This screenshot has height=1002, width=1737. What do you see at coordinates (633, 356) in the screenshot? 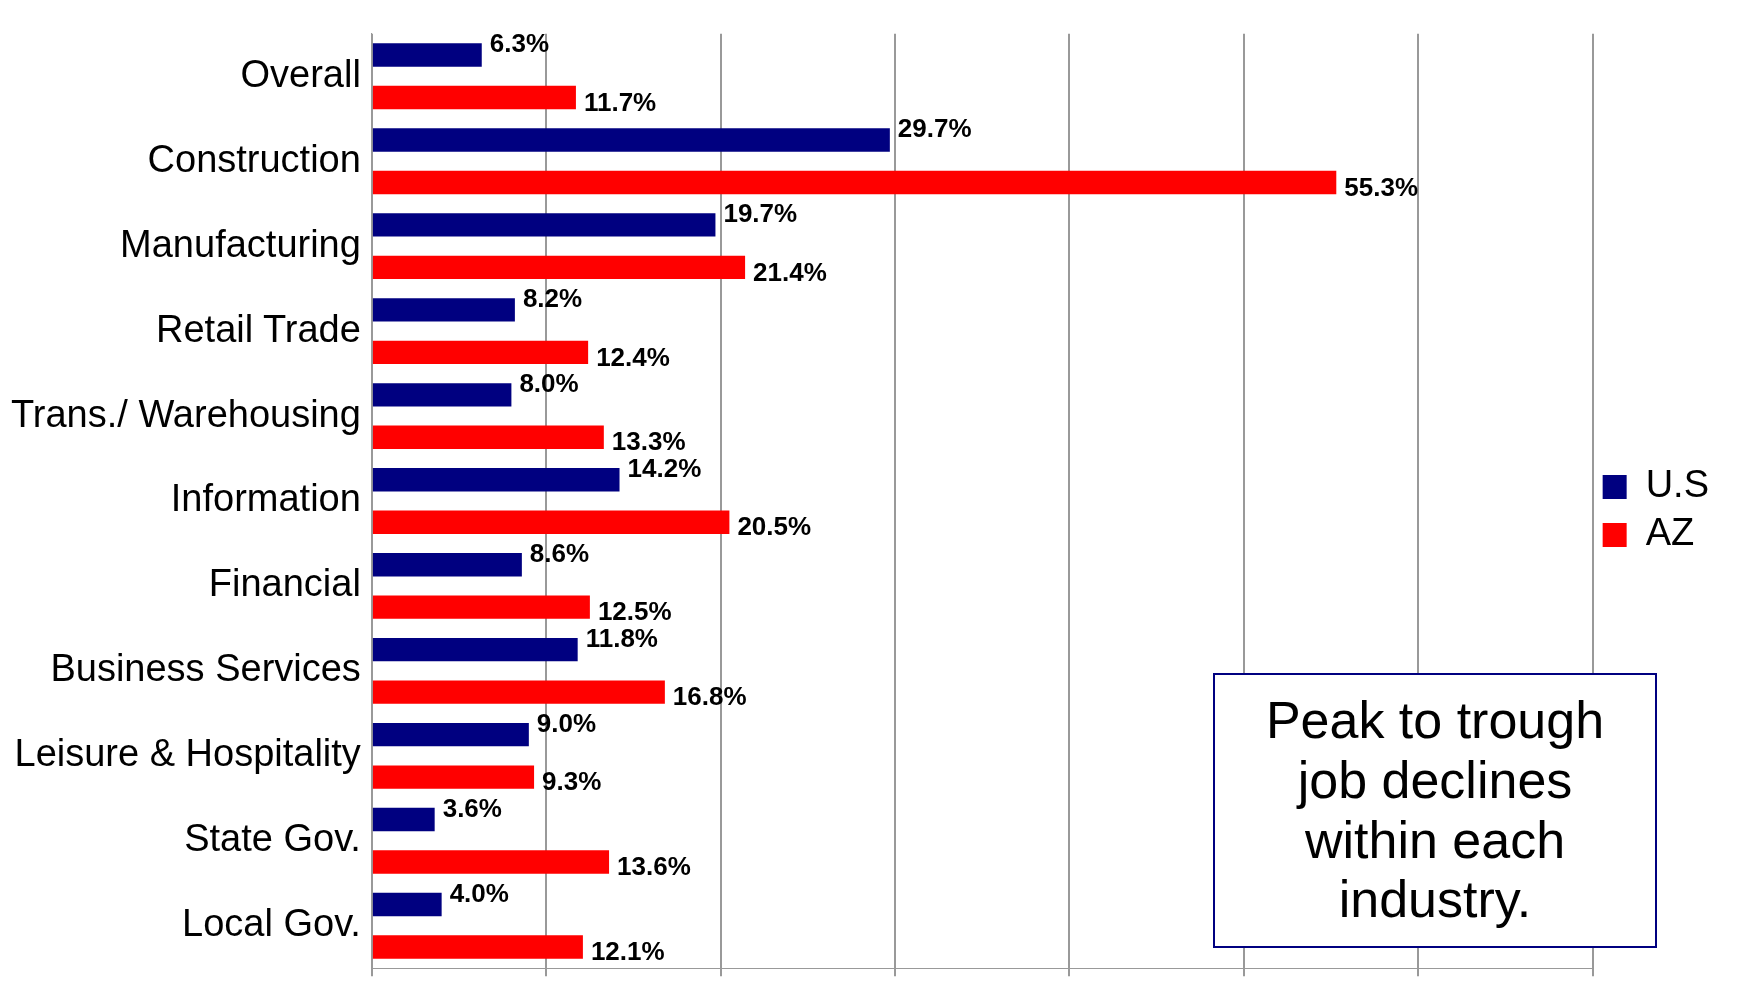
I see `data-label: 12.4%` at bounding box center [633, 356].